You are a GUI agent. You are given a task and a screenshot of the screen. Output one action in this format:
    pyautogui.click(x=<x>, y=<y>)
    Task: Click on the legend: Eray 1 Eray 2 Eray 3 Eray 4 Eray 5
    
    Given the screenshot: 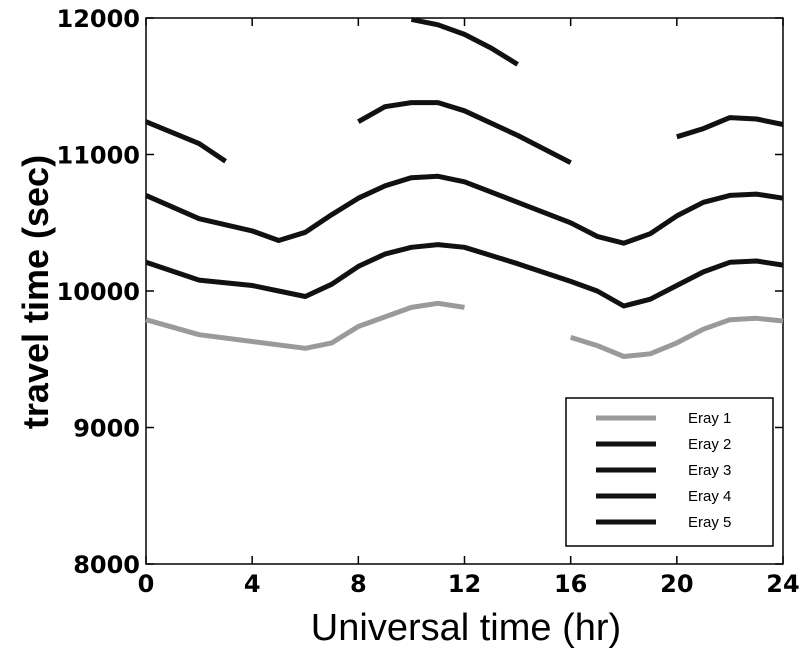 What is the action you would take?
    pyautogui.click(x=669, y=472)
    